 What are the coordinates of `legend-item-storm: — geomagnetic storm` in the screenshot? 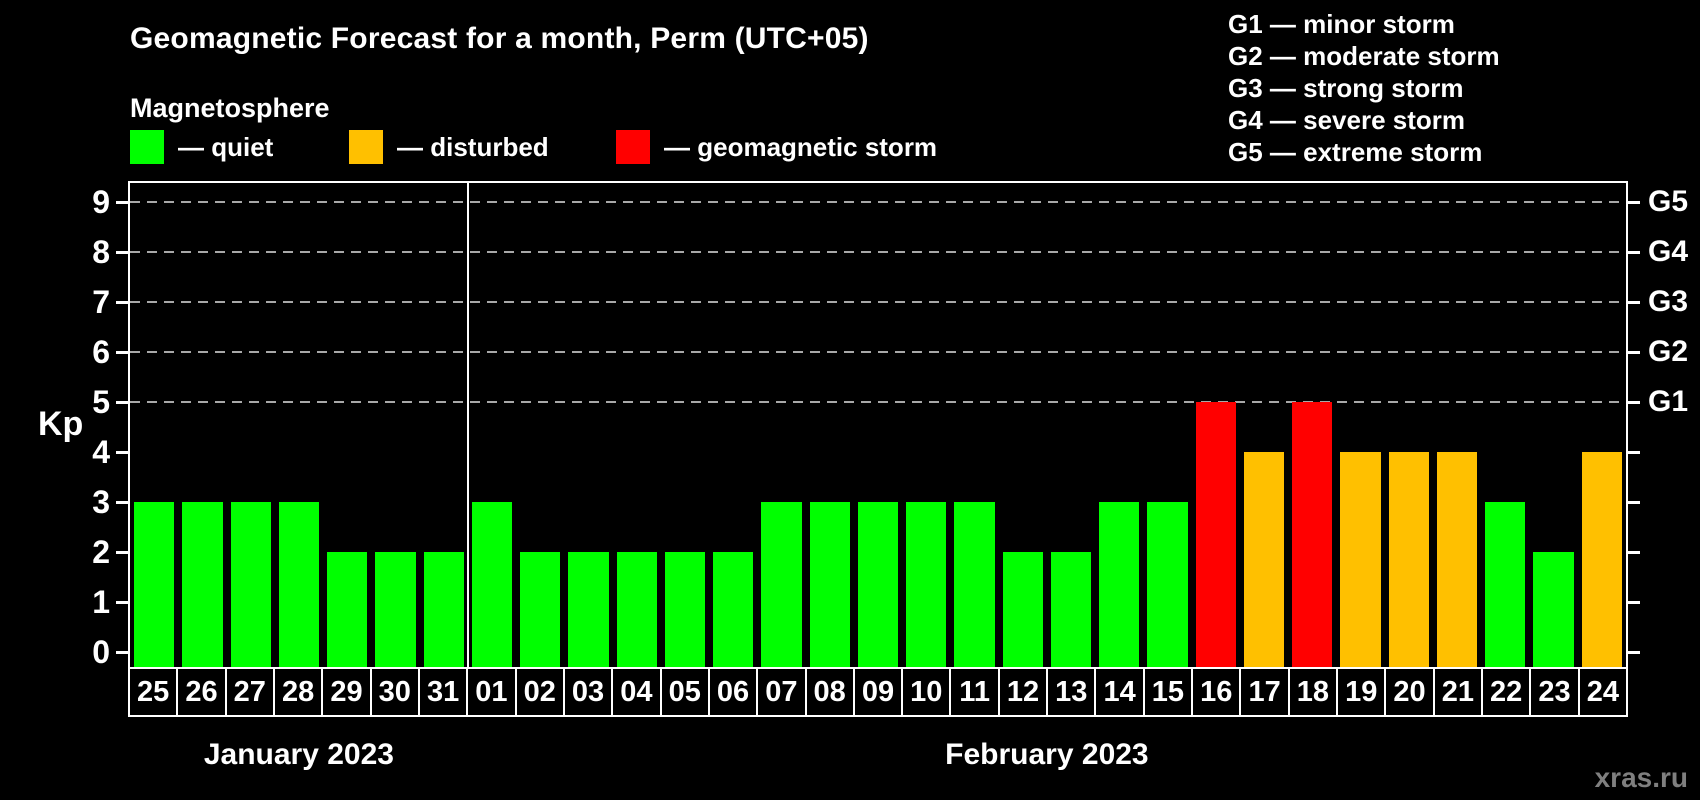 It's located at (776, 147).